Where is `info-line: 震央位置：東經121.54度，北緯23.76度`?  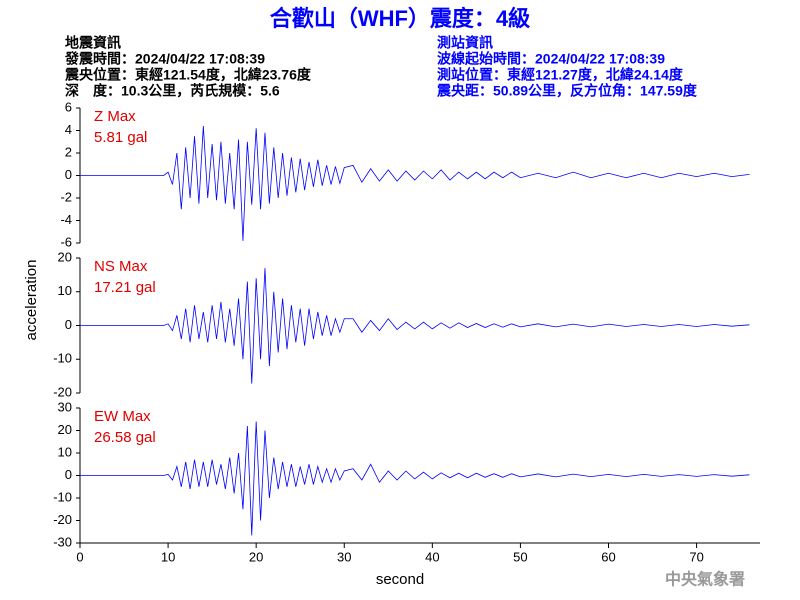
info-line: 震央位置：東經121.54度，北緯23.76度 is located at coordinates (188, 75).